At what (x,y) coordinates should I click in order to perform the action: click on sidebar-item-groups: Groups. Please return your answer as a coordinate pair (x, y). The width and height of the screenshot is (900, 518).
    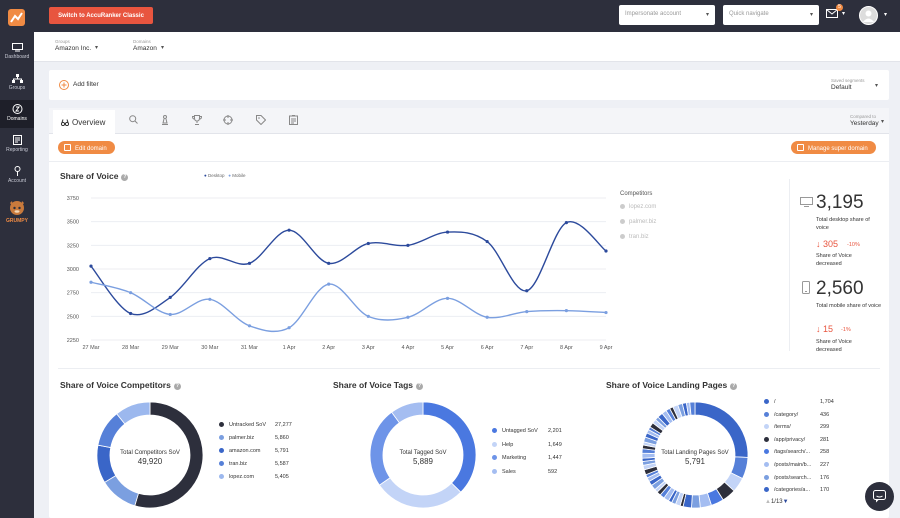
    Looking at the image, I should click on (17, 84).